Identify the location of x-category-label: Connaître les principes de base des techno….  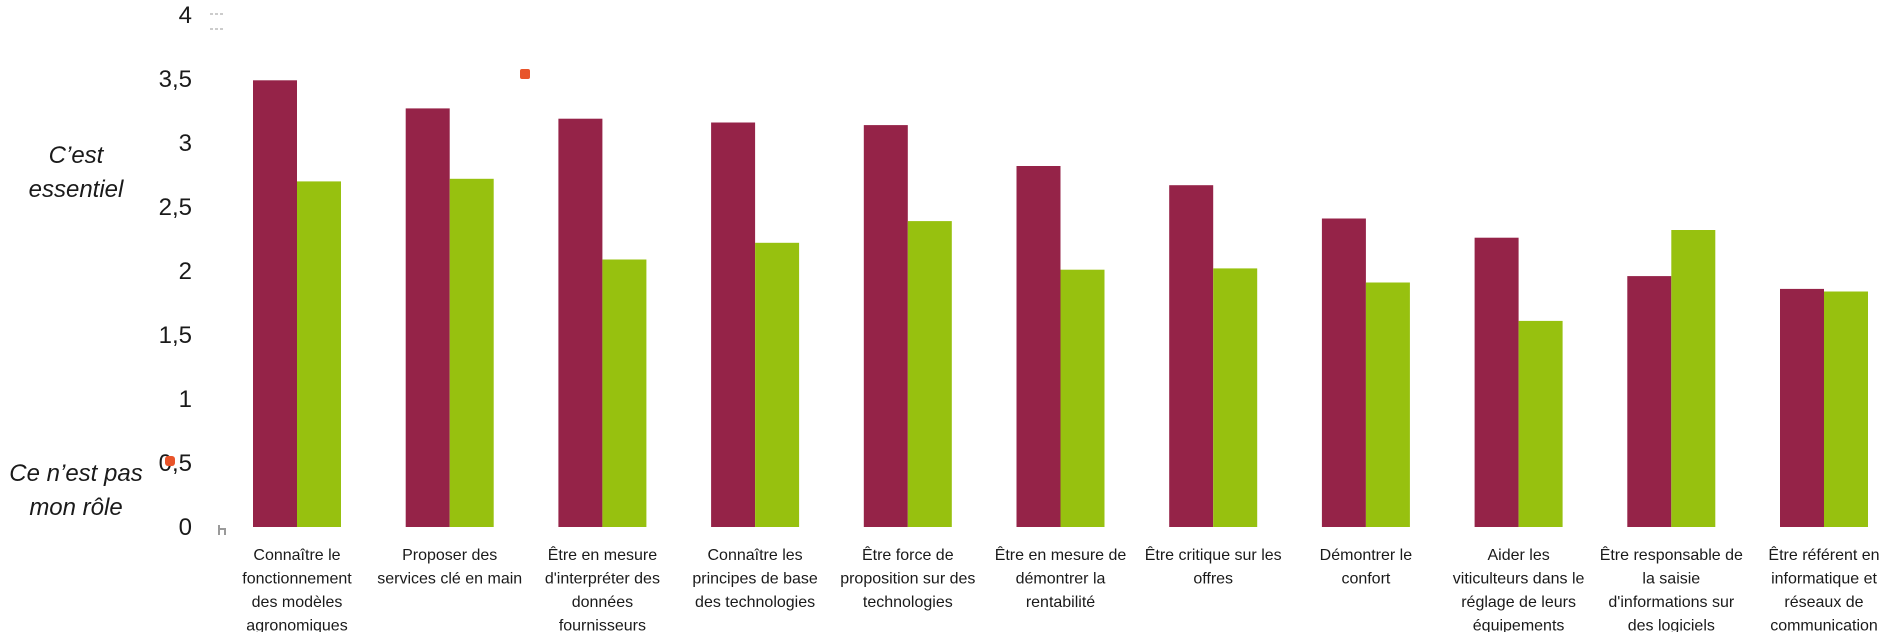
(755, 579).